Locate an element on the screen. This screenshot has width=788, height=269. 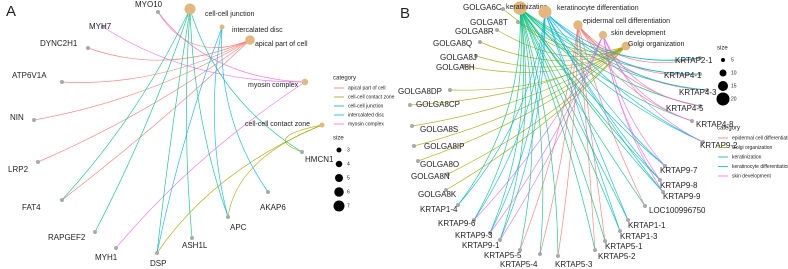
legend-label: apical part of cell is located at coordinates (367, 88).